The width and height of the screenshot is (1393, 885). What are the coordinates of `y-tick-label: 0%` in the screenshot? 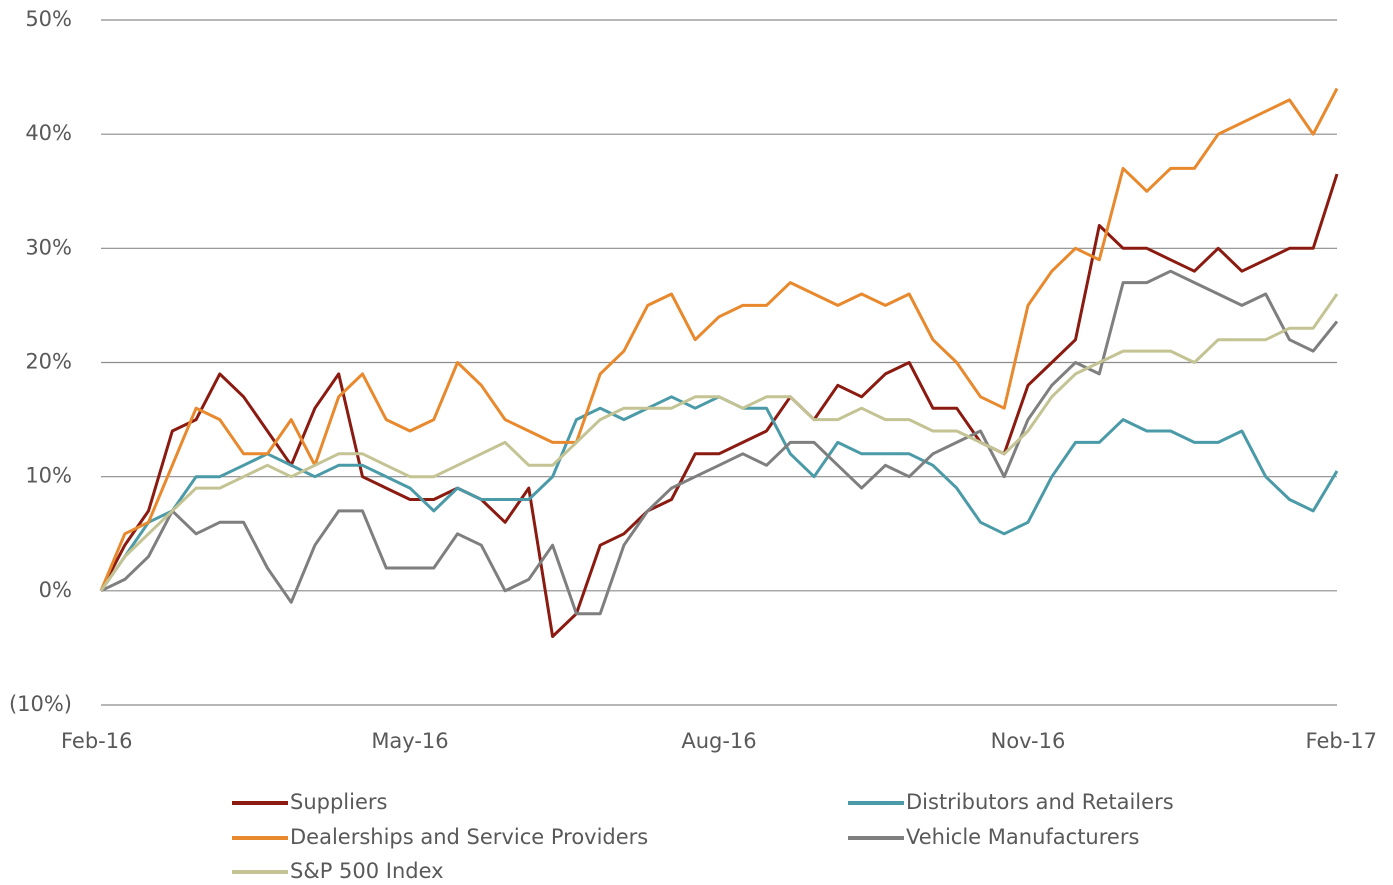 It's located at (55, 590).